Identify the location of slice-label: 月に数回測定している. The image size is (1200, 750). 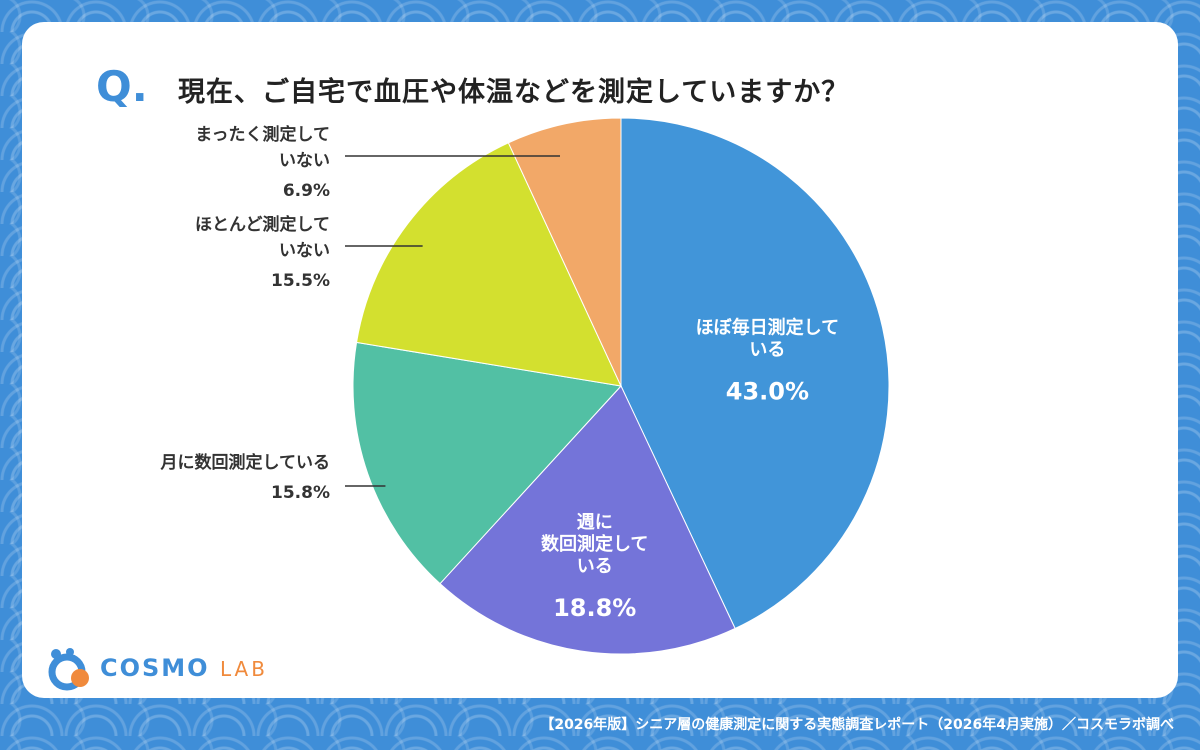
(245, 462).